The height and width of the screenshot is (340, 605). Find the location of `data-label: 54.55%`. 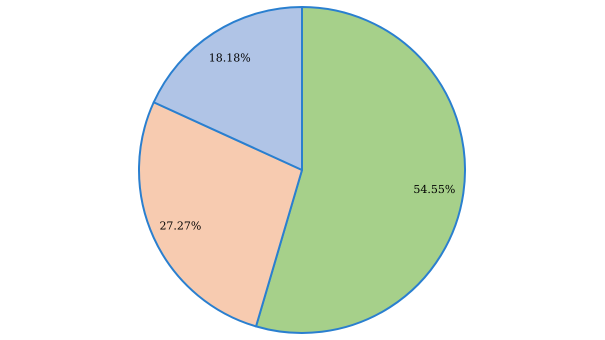

data-label: 54.55% is located at coordinates (434, 189).